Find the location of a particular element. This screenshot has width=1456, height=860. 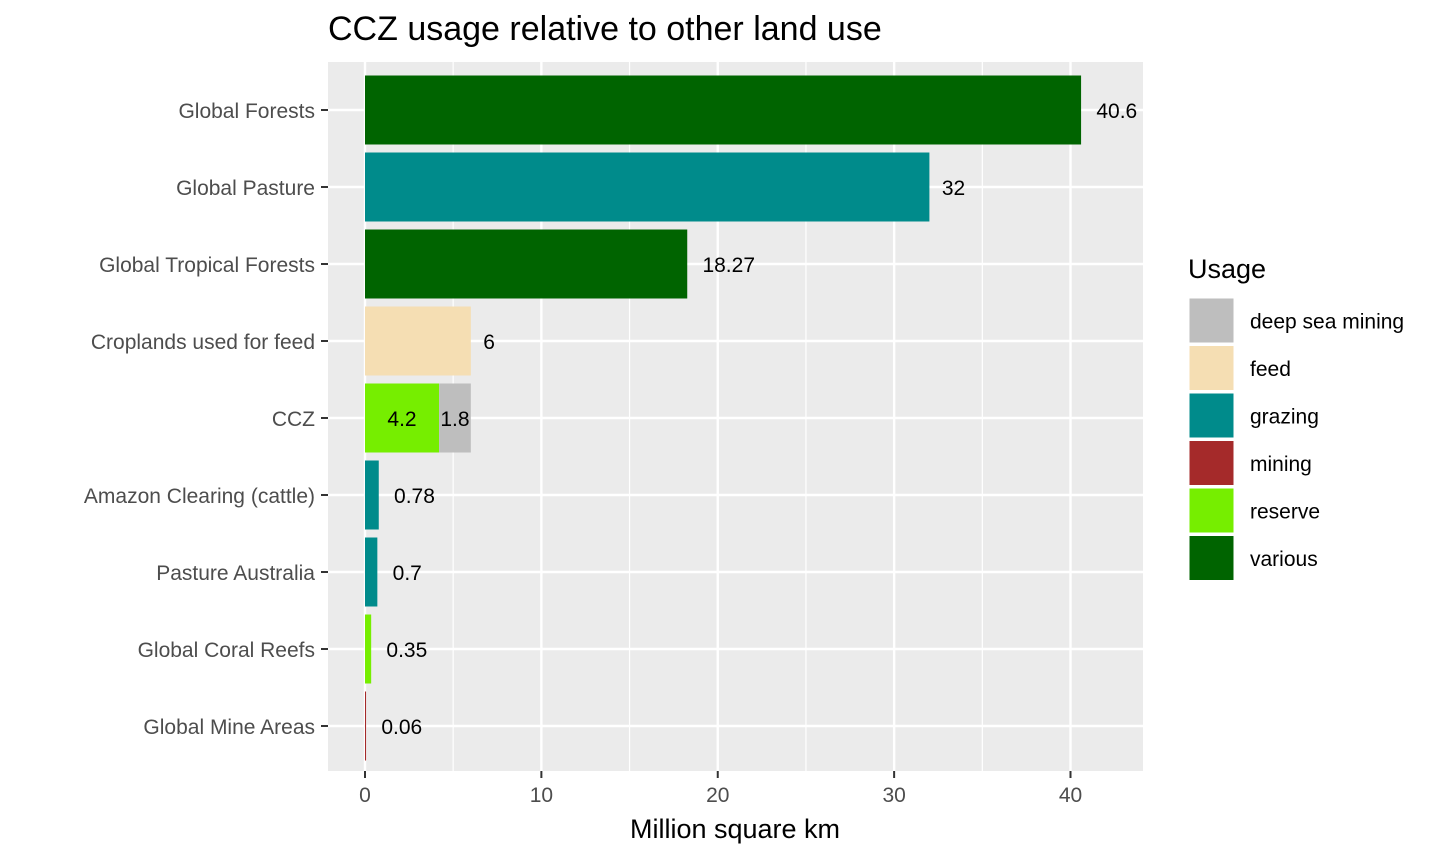

legend-key-mining is located at coordinates (1211, 463).